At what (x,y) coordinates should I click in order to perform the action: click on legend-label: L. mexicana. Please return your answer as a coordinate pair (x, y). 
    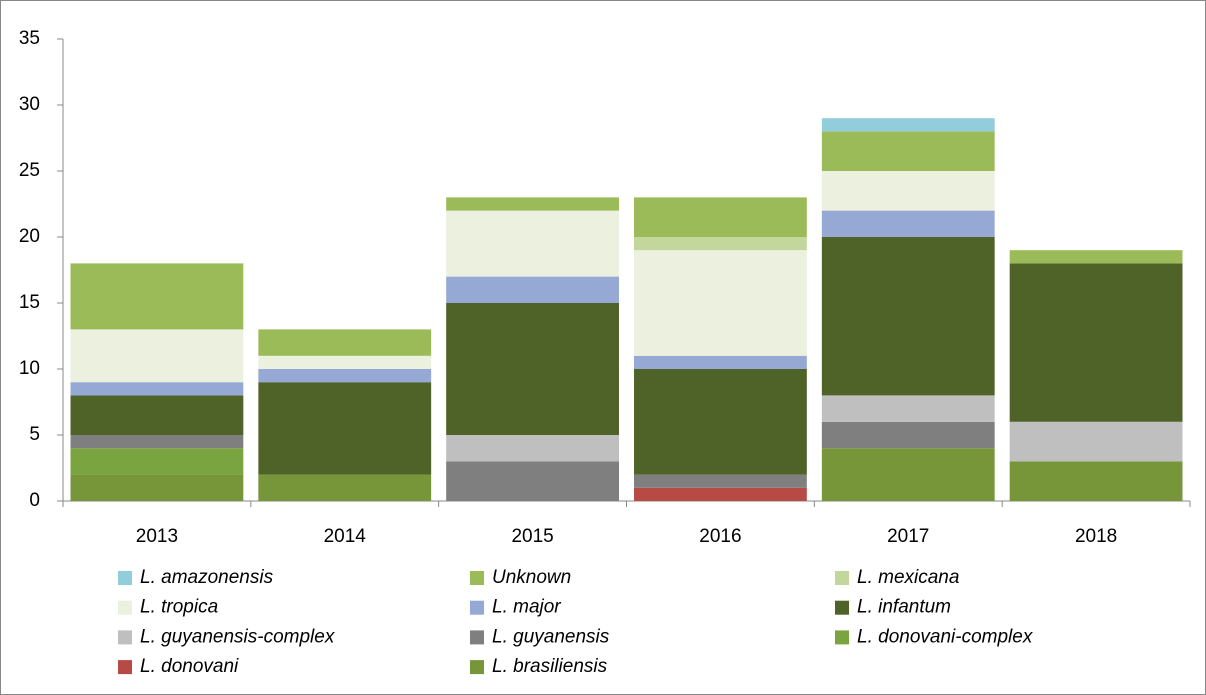
    Looking at the image, I should click on (908, 577).